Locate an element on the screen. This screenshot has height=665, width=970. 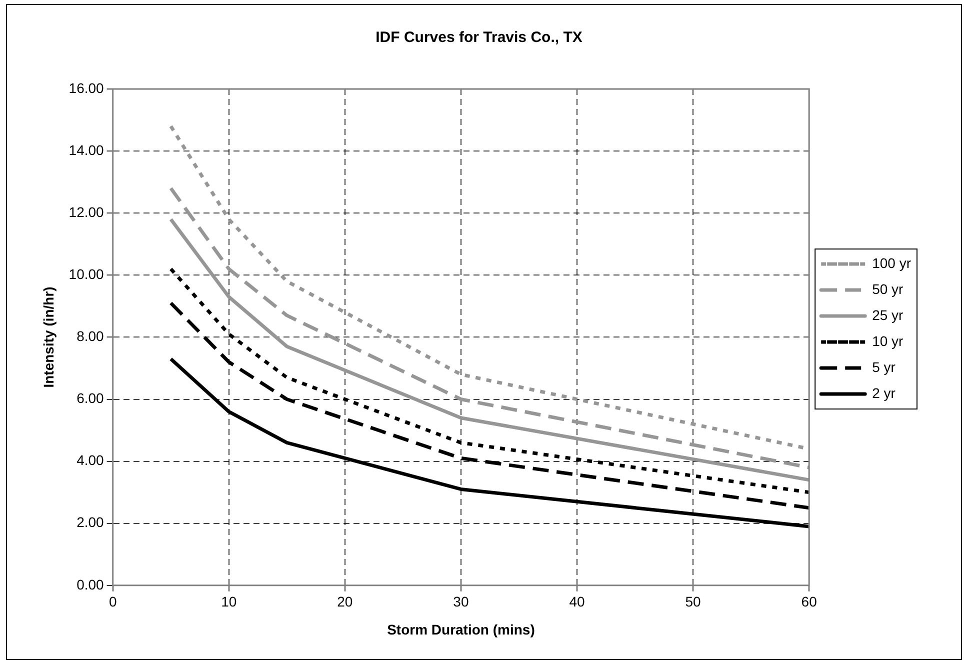
y-tick-label: 10.00 is located at coordinates (86, 274).